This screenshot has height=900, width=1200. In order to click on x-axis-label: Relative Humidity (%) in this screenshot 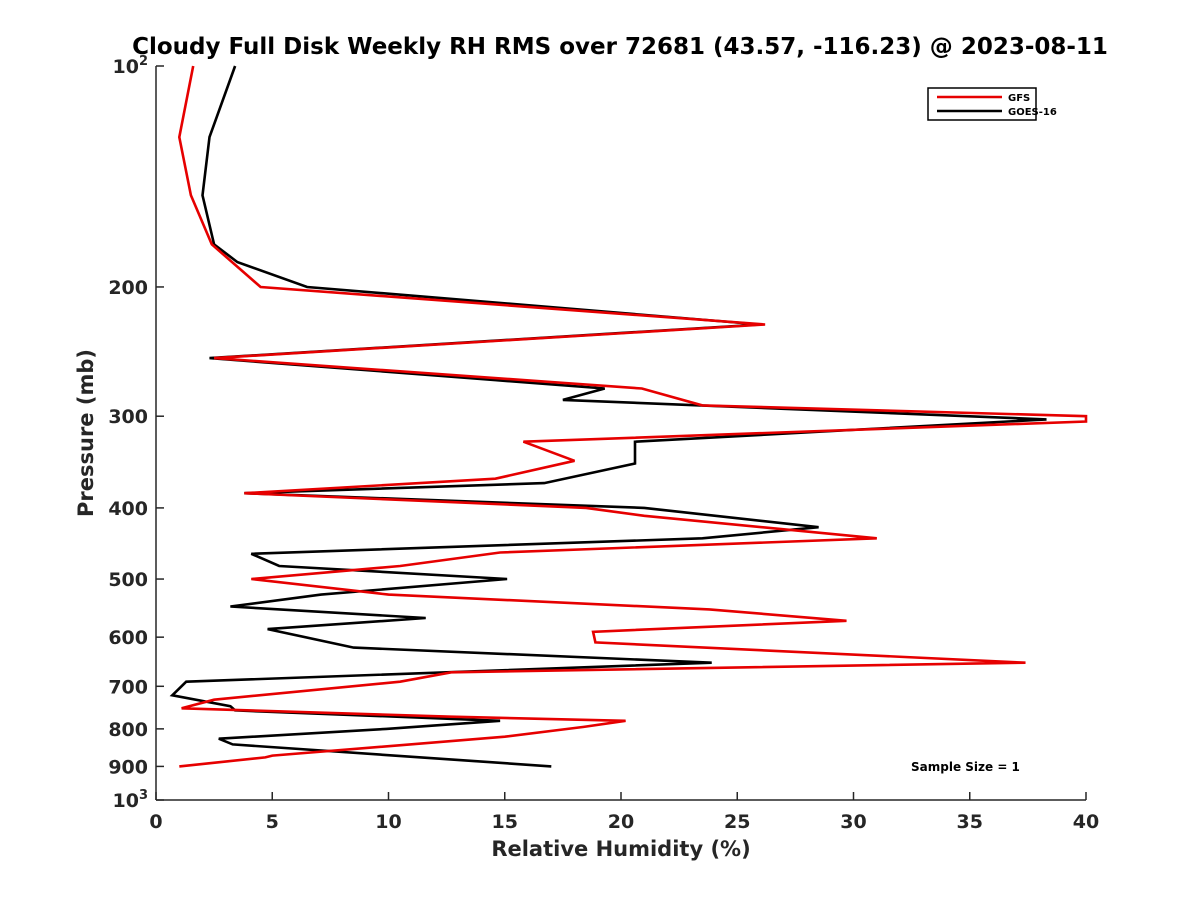, I will do `click(620, 849)`.